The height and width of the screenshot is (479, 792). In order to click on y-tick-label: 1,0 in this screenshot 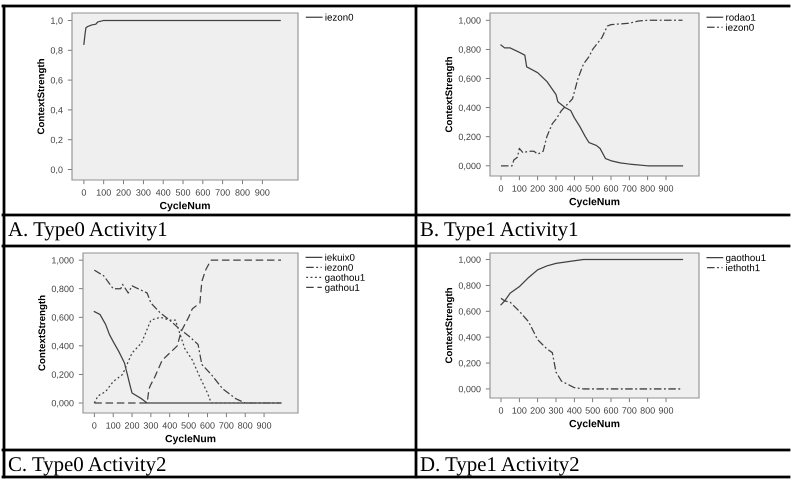, I will do `click(57, 21)`.